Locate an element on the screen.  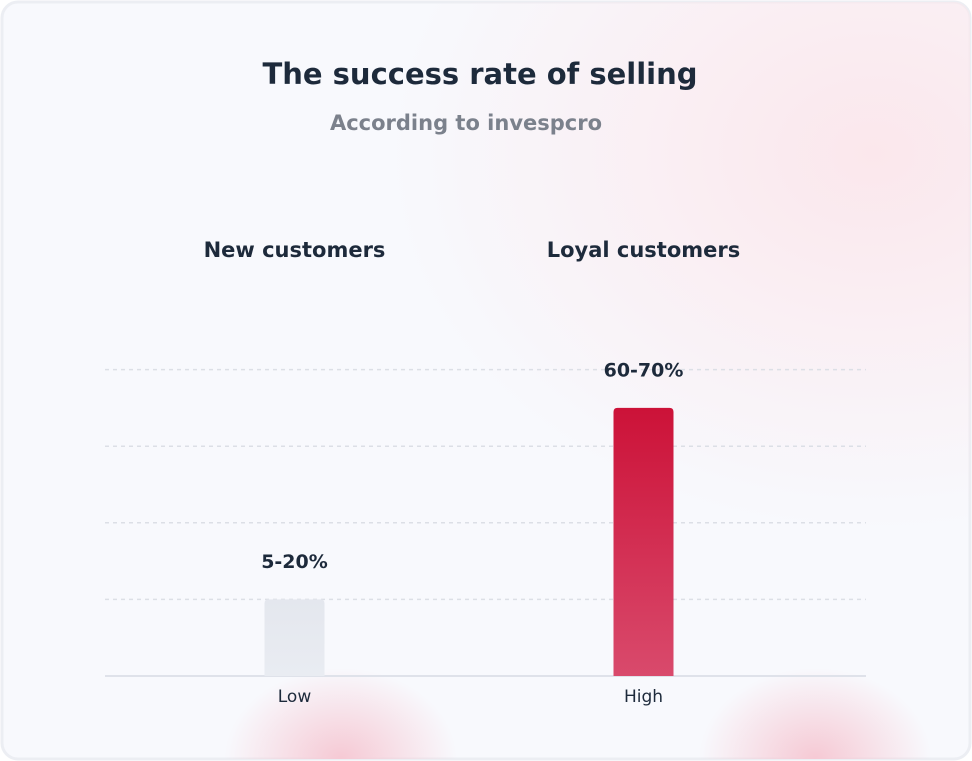
value-label: 5-20% is located at coordinates (294, 562).